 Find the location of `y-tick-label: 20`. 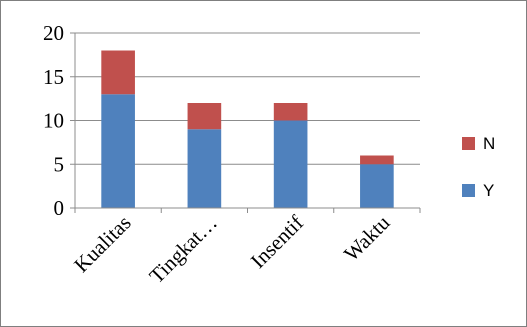

y-tick-label: 20 is located at coordinates (53, 33).